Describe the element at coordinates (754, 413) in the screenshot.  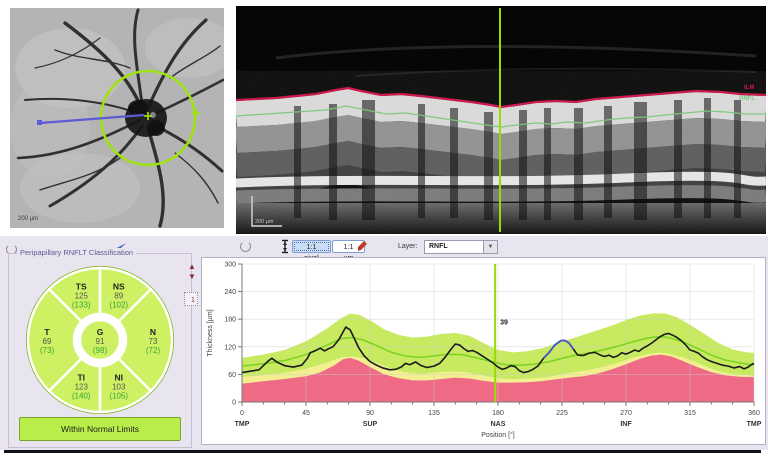
I see `svg-text: 360` at that location.